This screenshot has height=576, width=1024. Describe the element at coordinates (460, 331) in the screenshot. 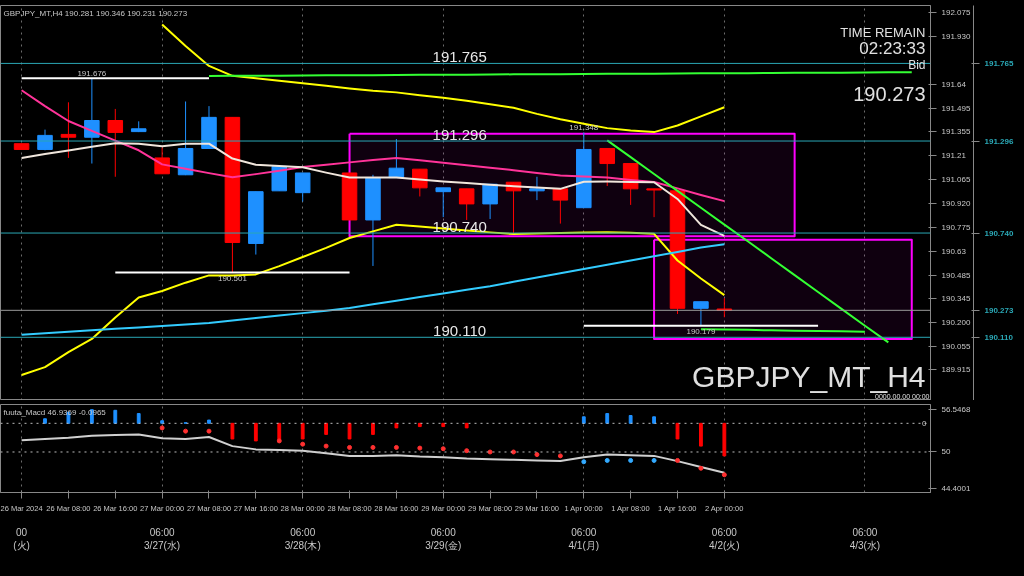

I see `ref-line-label: 190.110` at that location.